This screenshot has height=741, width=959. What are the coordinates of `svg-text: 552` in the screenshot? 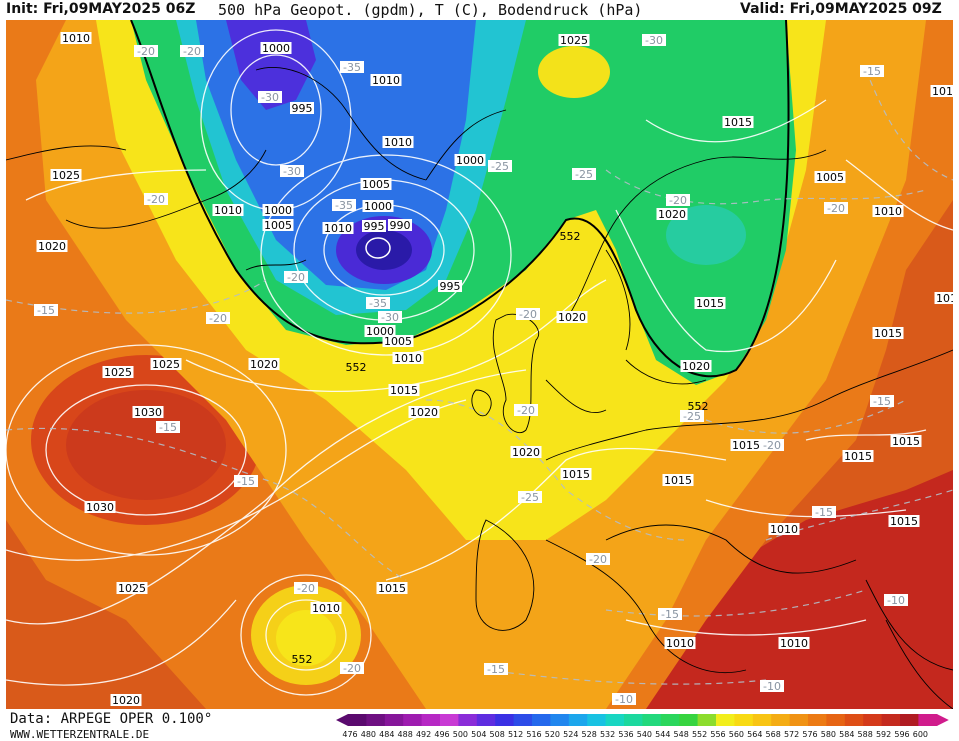 It's located at (302, 659).